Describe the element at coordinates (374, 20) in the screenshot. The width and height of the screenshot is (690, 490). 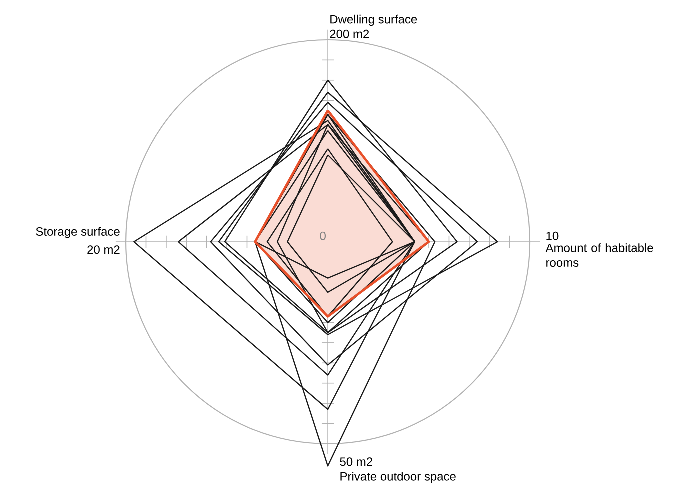
I see `spoke-label: Dwelling surface` at that location.